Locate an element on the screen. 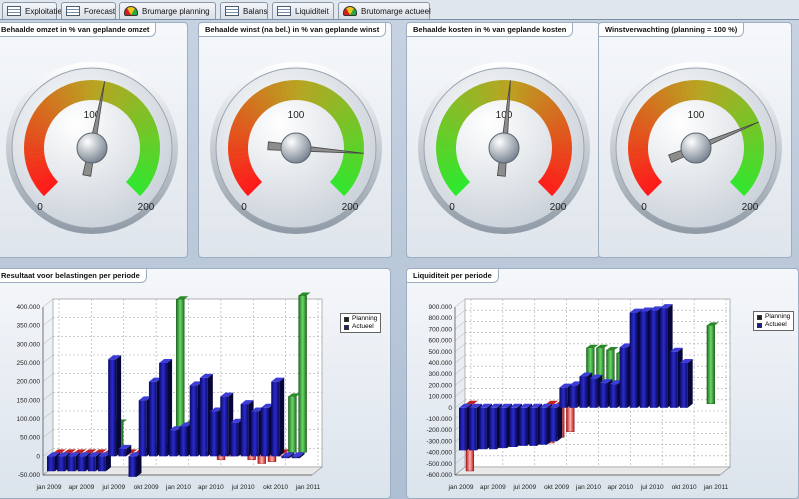 The height and width of the screenshot is (499, 799). tab-forecast: Forecast is located at coordinates (88, 10).